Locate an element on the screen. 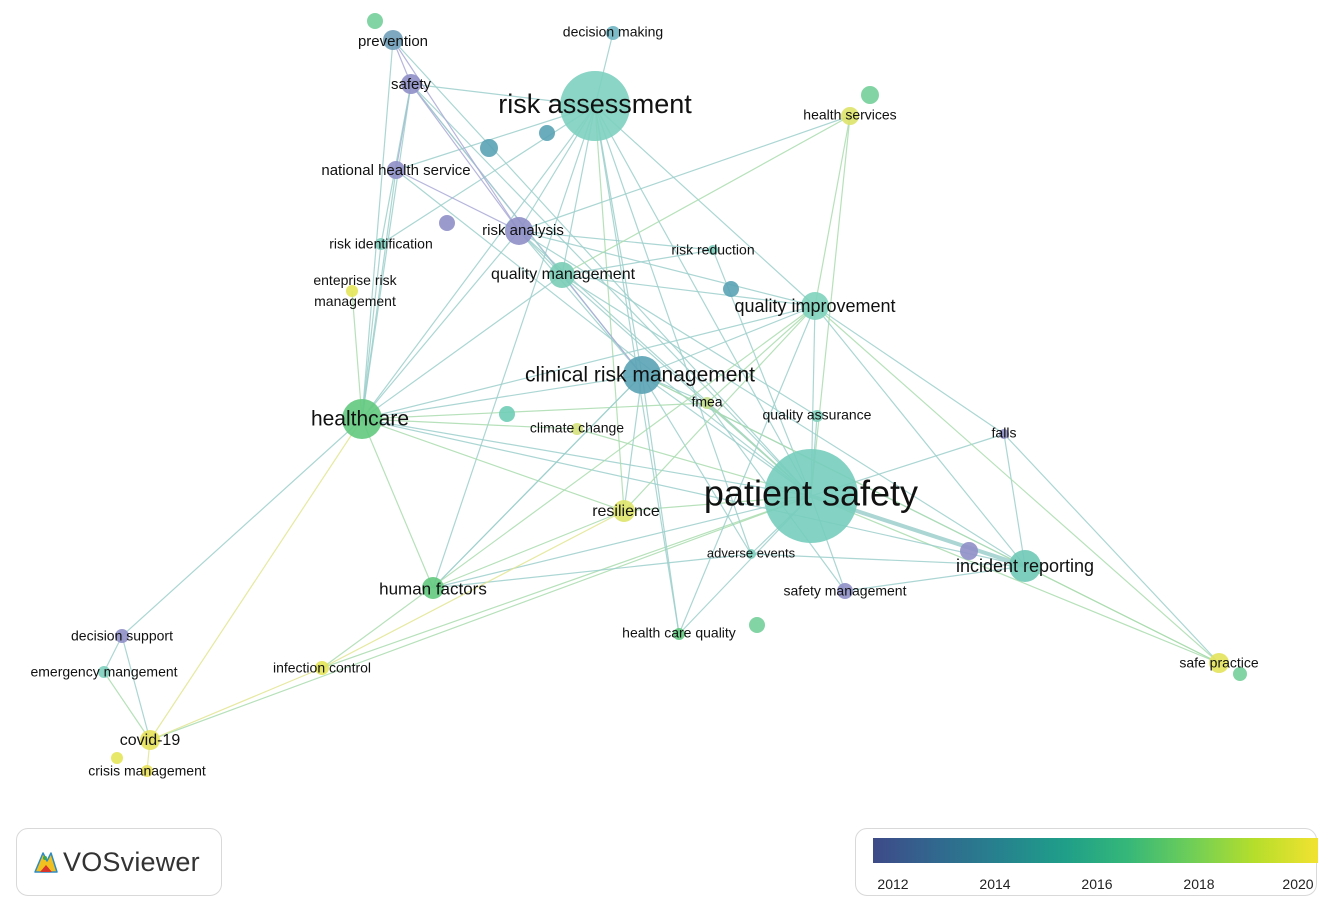 The width and height of the screenshot is (1321, 899). edge-risk_analysis-health_services is located at coordinates (684, 173).